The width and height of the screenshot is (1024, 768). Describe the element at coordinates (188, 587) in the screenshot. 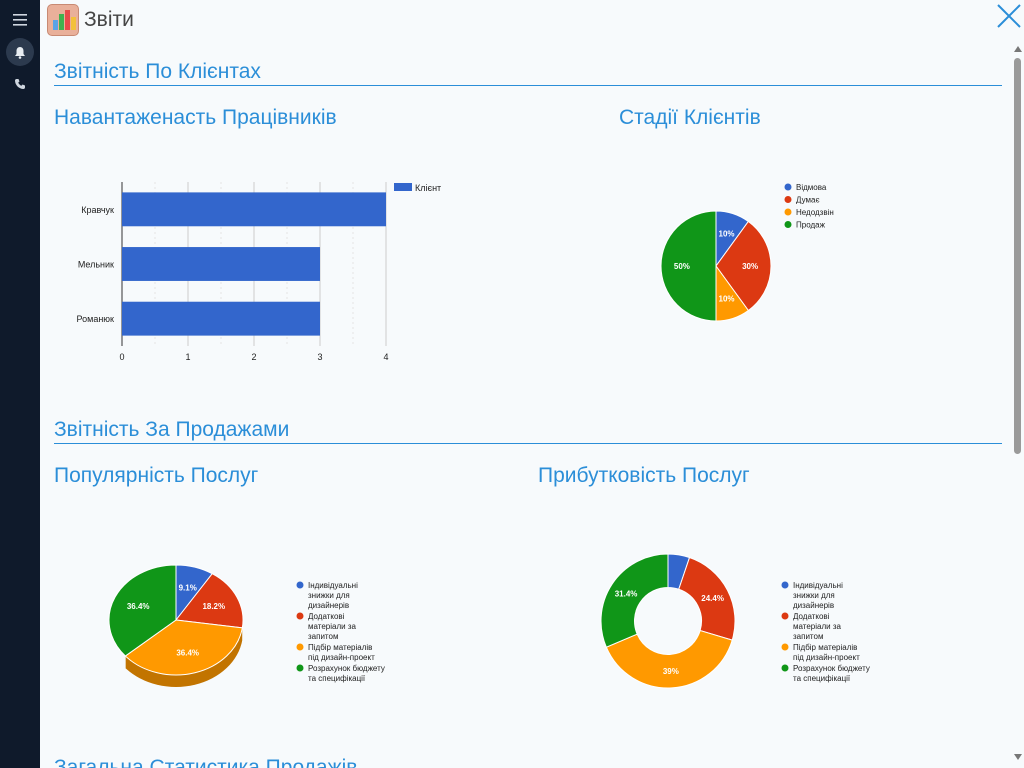

I see `pie-value-label: 9.1%` at that location.